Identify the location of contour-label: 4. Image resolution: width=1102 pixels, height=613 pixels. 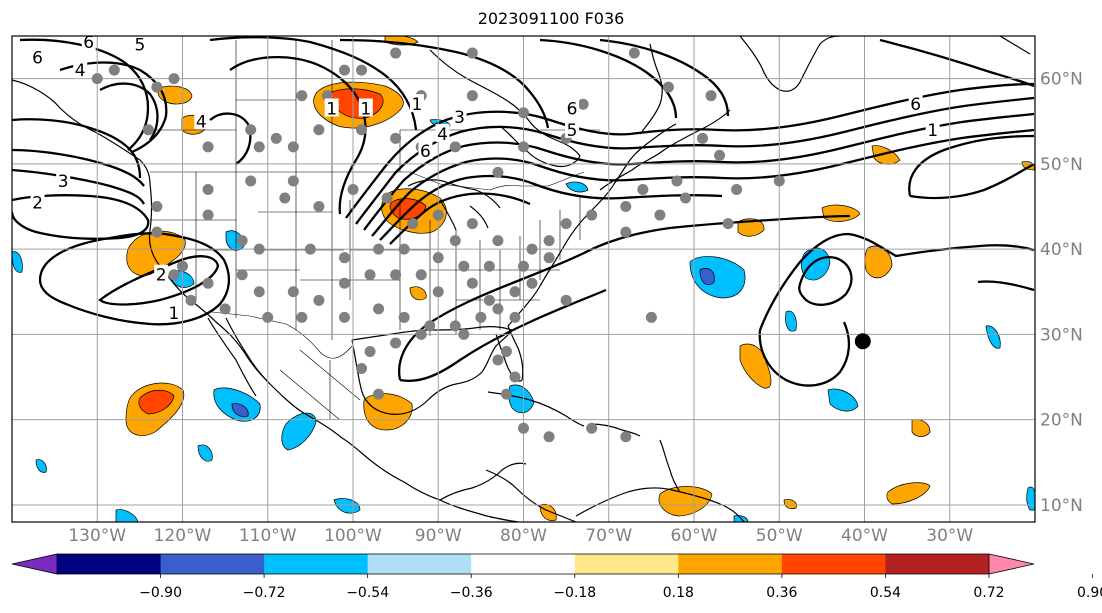
(80, 71).